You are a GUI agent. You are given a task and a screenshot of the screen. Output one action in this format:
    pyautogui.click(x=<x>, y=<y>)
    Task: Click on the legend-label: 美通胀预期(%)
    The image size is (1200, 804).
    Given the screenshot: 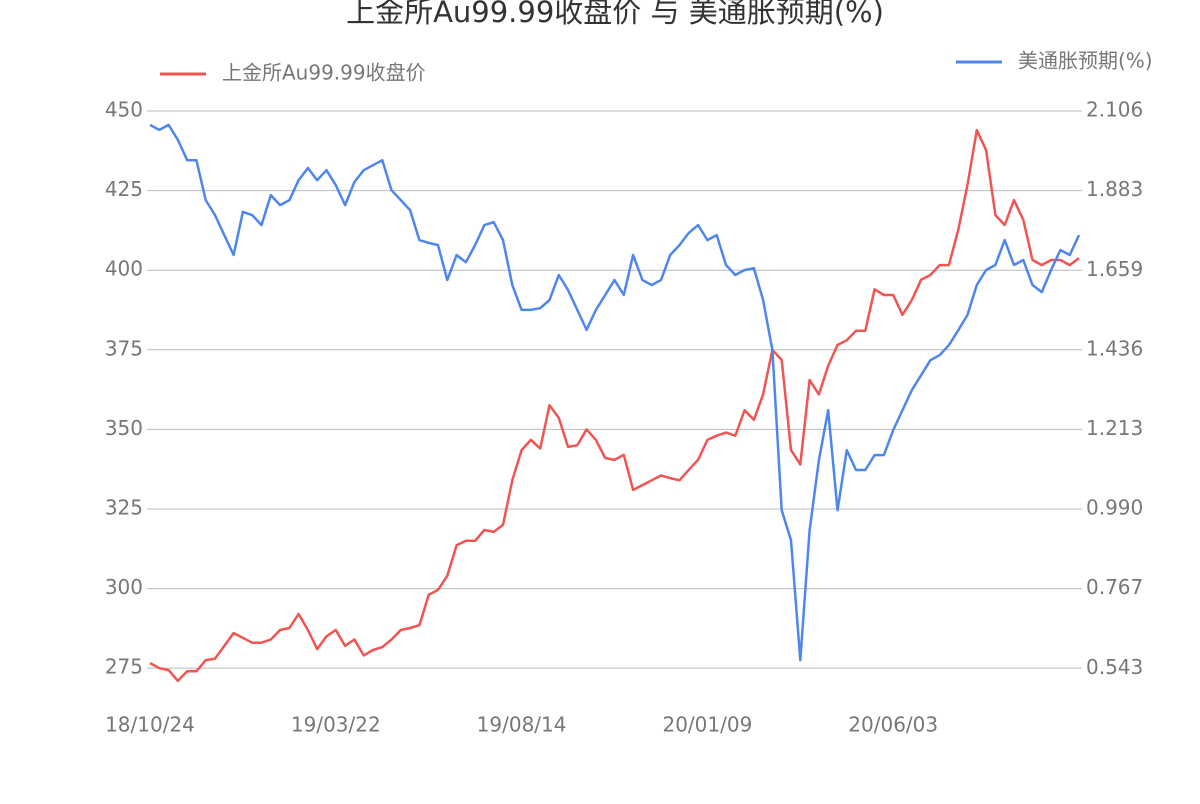 What is the action you would take?
    pyautogui.click(x=1085, y=61)
    